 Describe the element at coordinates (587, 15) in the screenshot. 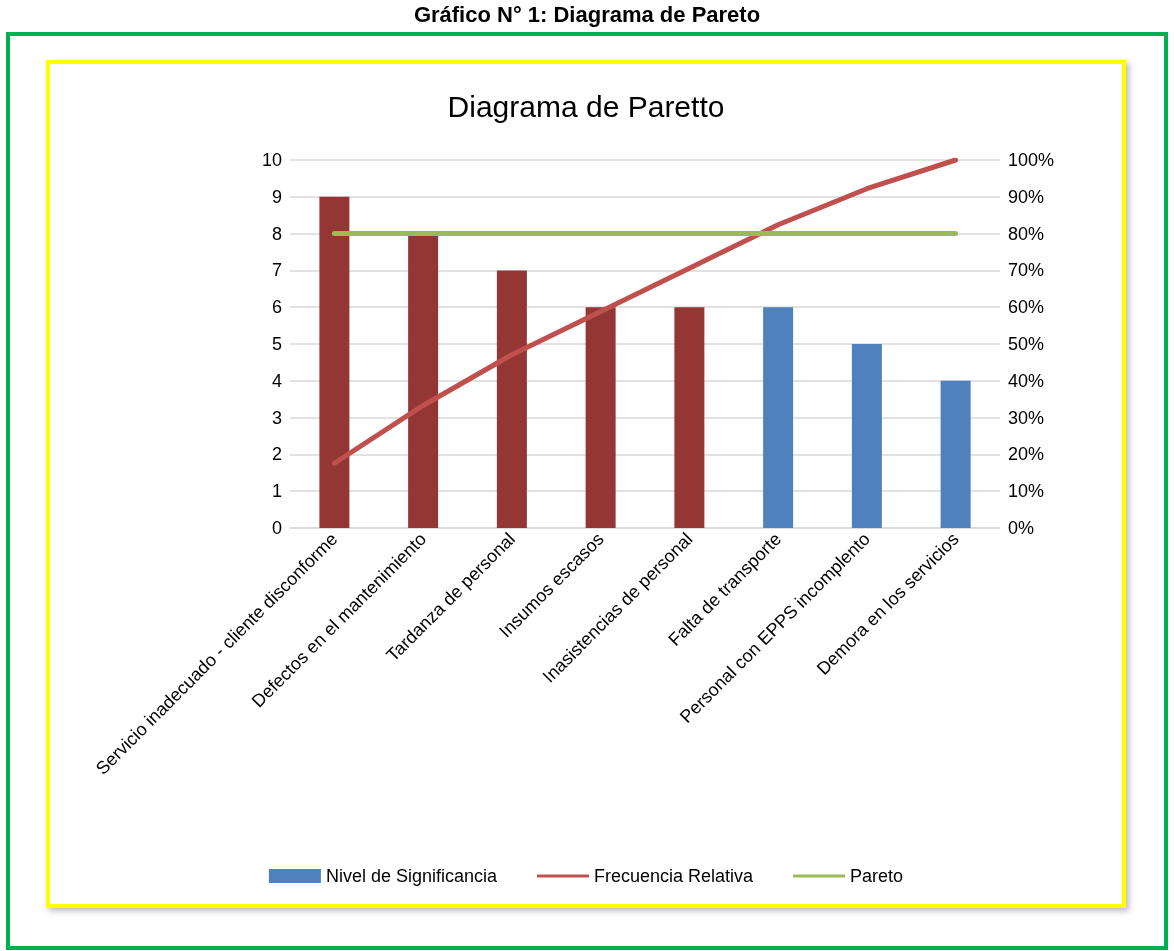

I see `text: Gráfico N° 1: Diagrama de Pareto` at that location.